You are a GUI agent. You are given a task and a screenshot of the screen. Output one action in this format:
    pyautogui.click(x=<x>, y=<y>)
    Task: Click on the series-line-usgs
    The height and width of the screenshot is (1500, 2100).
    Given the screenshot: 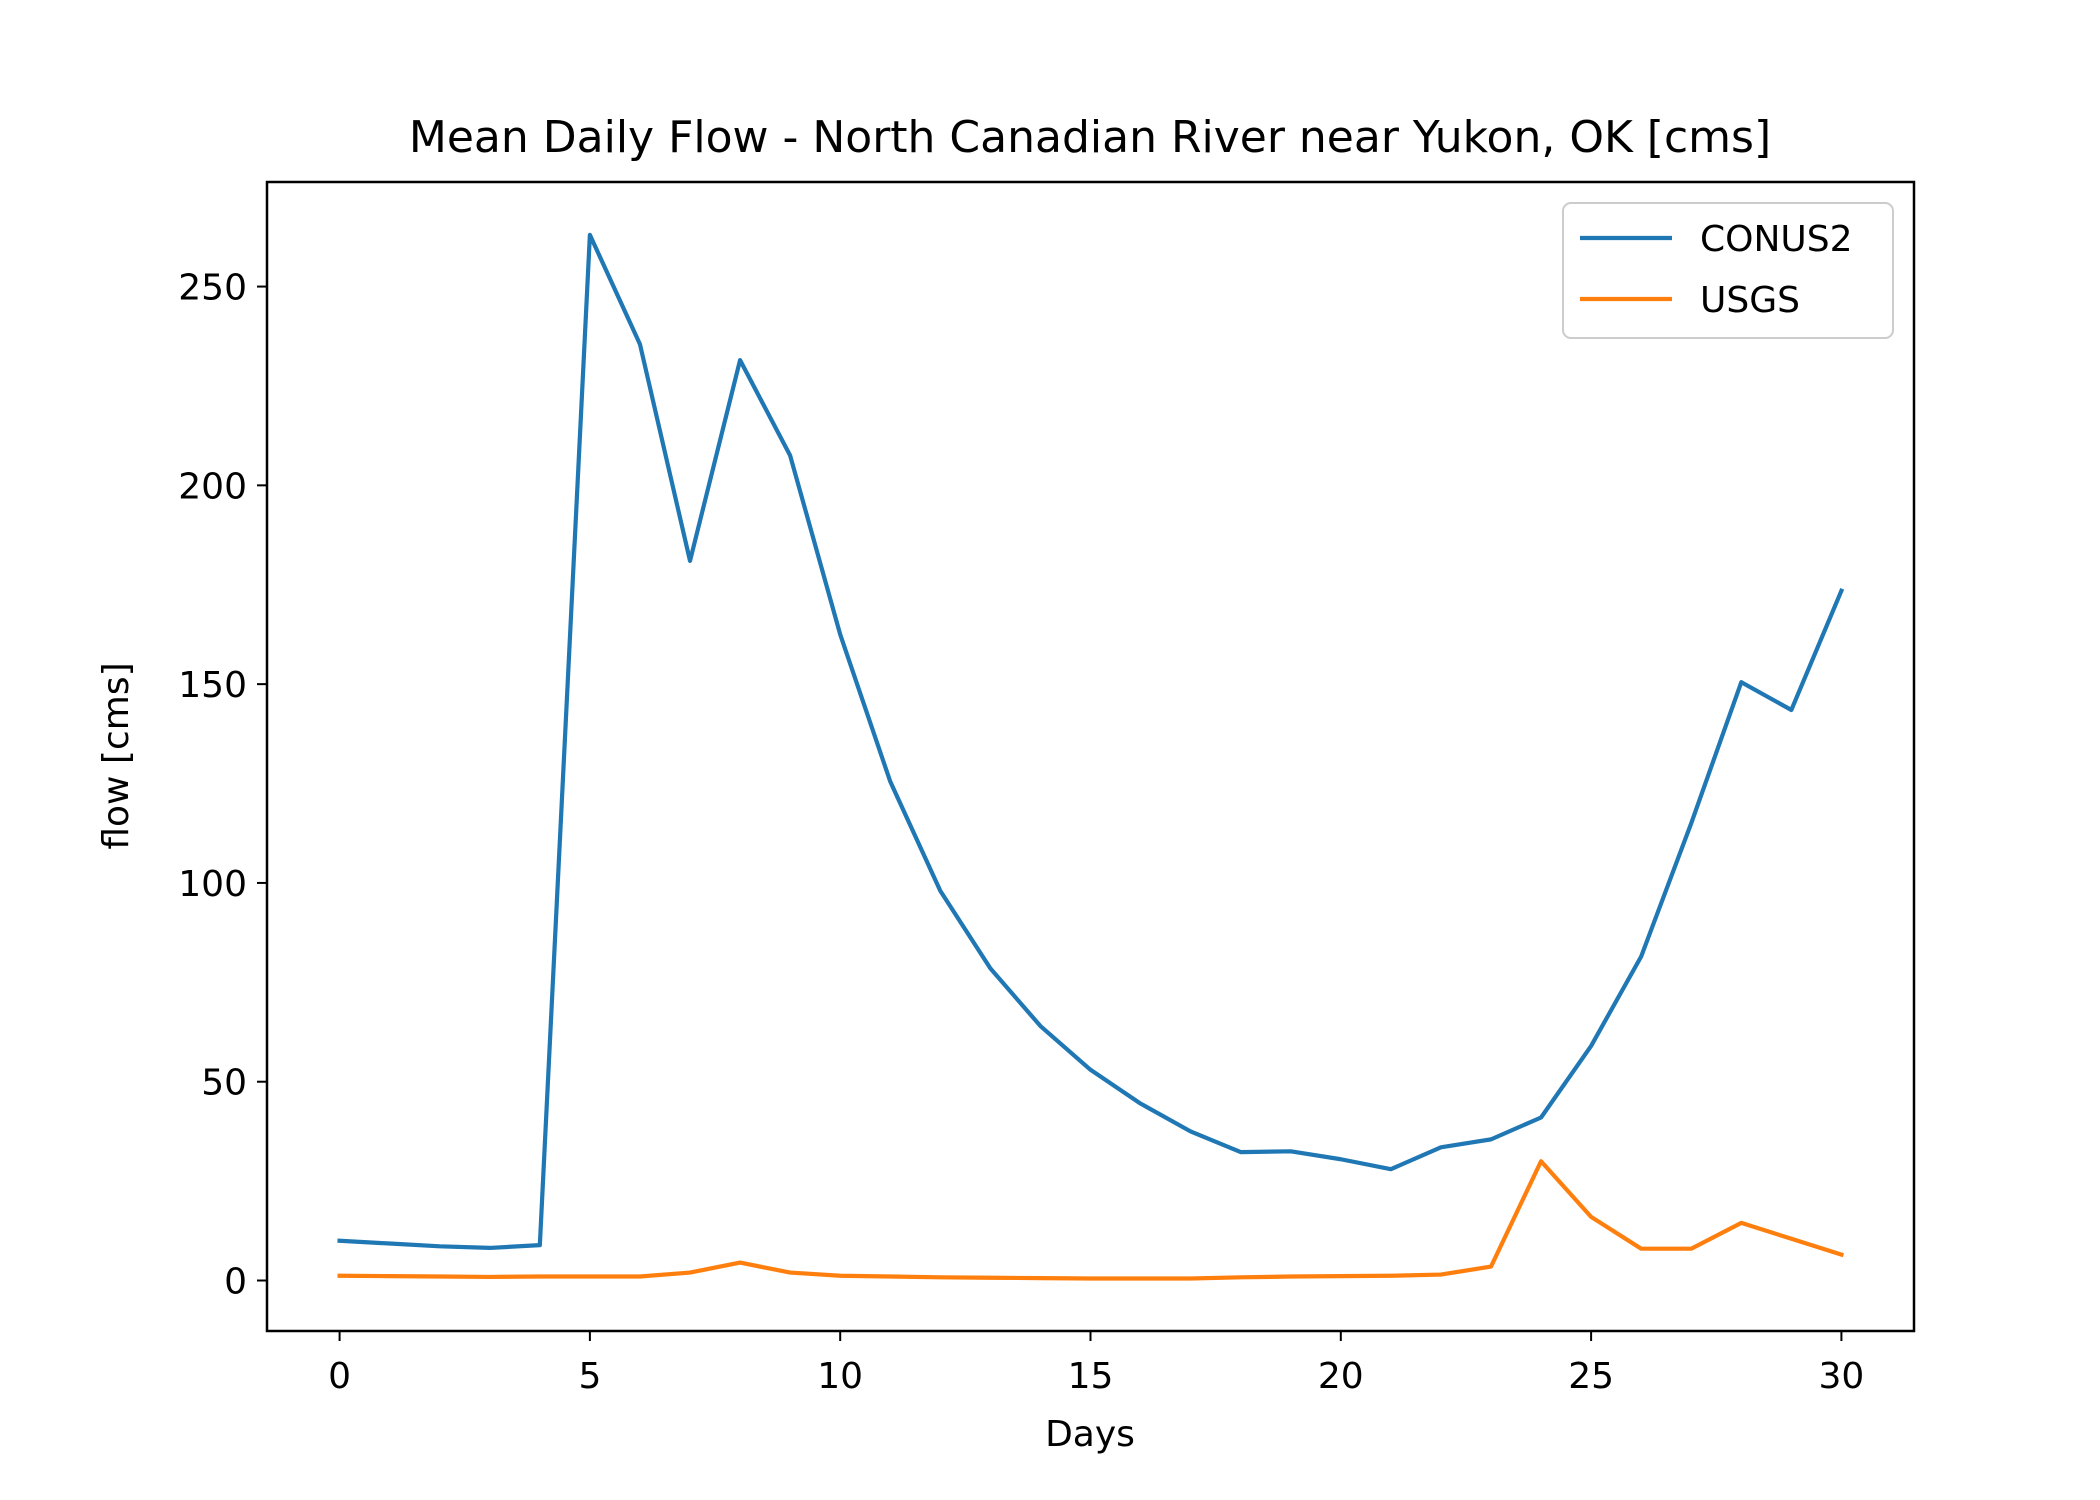 What is the action you would take?
    pyautogui.click(x=1091, y=1220)
    